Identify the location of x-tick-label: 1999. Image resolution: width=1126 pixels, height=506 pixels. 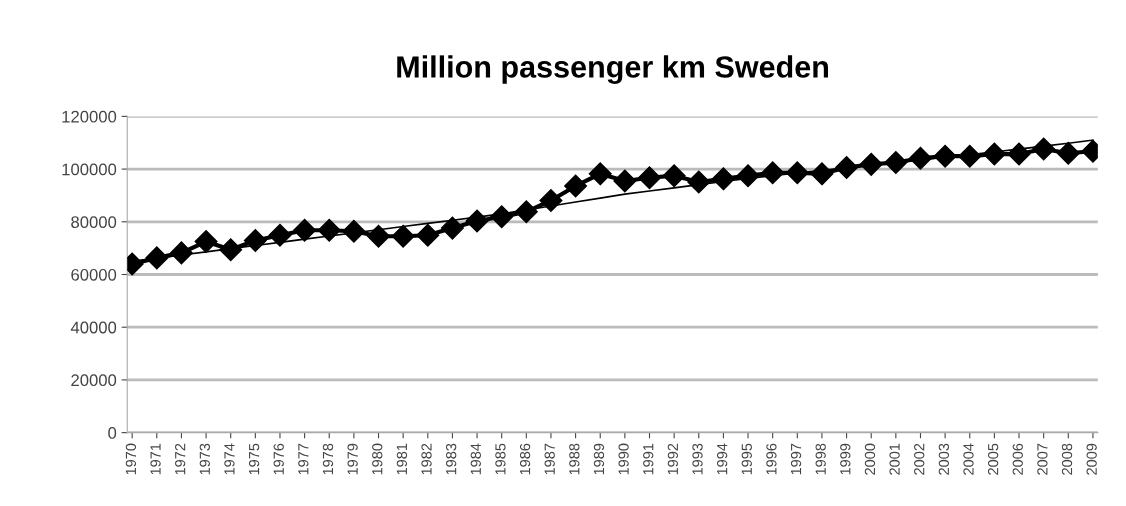
(845, 459).